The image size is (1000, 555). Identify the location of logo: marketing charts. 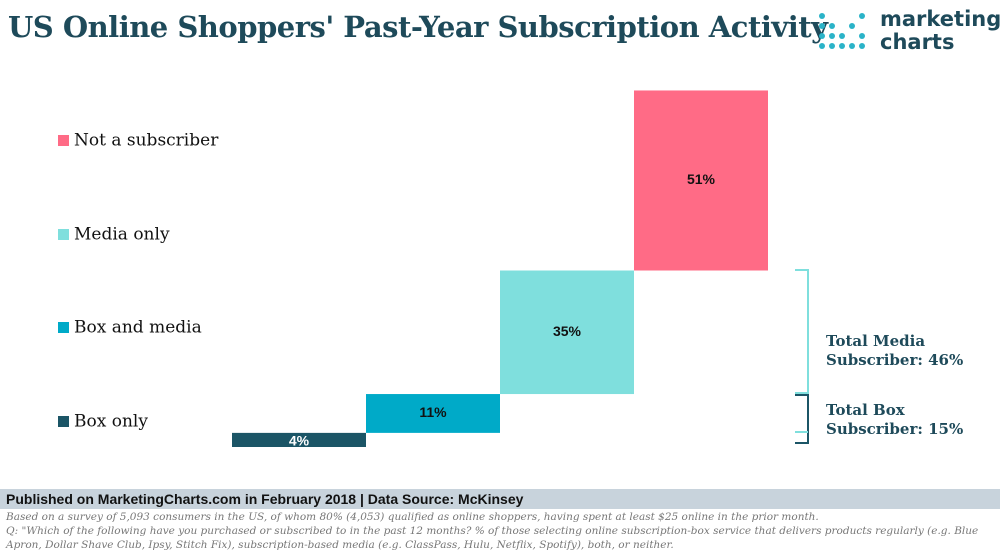
(940, 31).